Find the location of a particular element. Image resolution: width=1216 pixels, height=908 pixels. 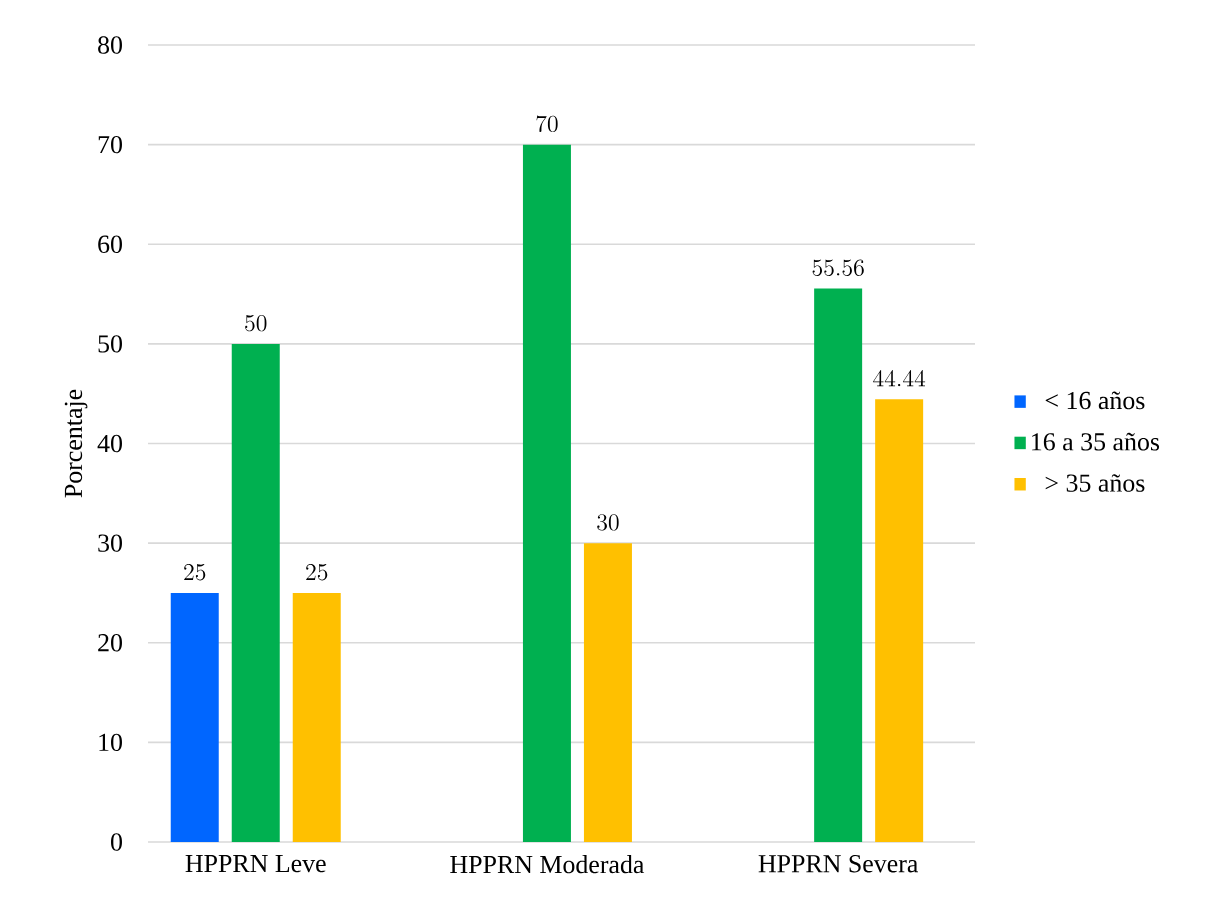

data-label: 55.56 is located at coordinates (838, 267).